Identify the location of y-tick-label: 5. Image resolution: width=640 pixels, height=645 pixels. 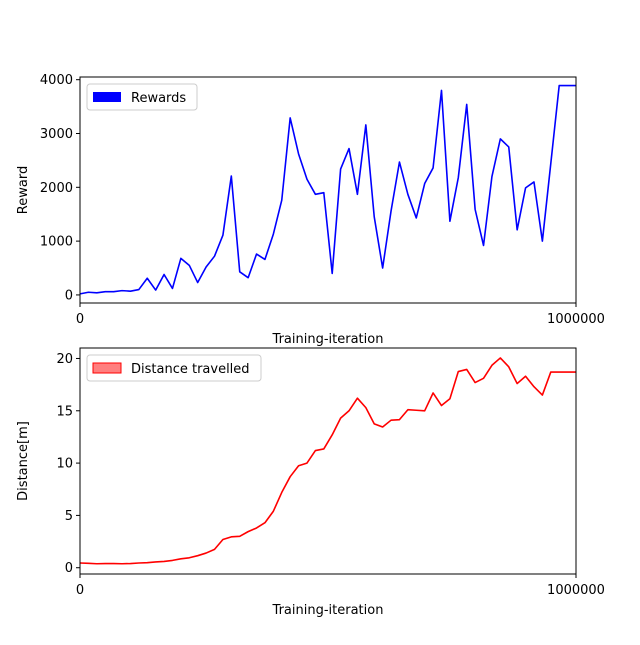
(69, 516).